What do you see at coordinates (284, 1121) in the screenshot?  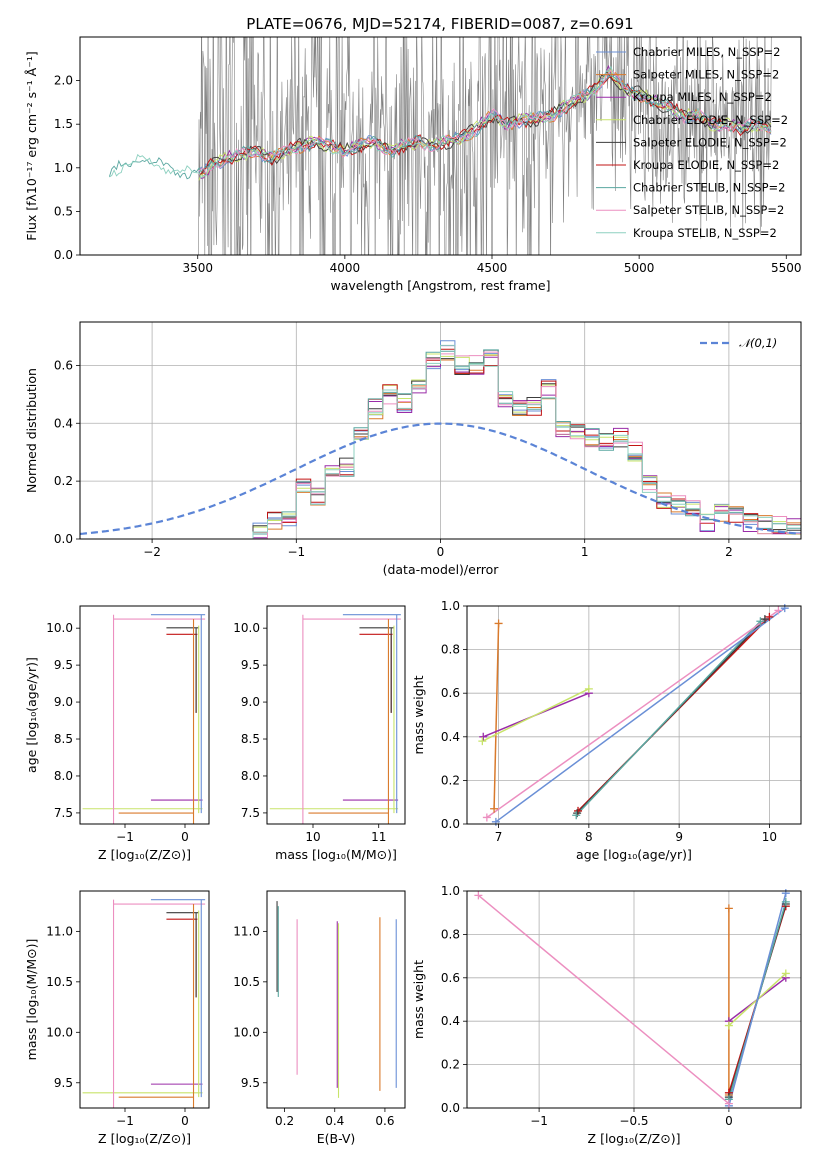 I see `x-tick-label: 0.2` at bounding box center [284, 1121].